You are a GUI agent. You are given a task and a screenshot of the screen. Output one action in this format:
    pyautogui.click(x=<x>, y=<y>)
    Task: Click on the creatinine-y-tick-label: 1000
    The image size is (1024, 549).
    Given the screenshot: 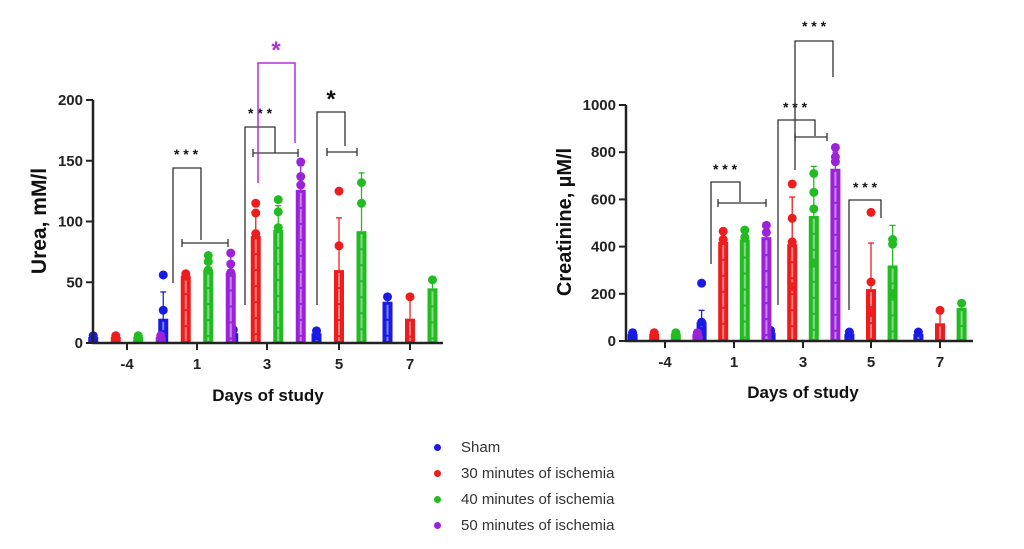 What is the action you would take?
    pyautogui.click(x=599, y=105)
    